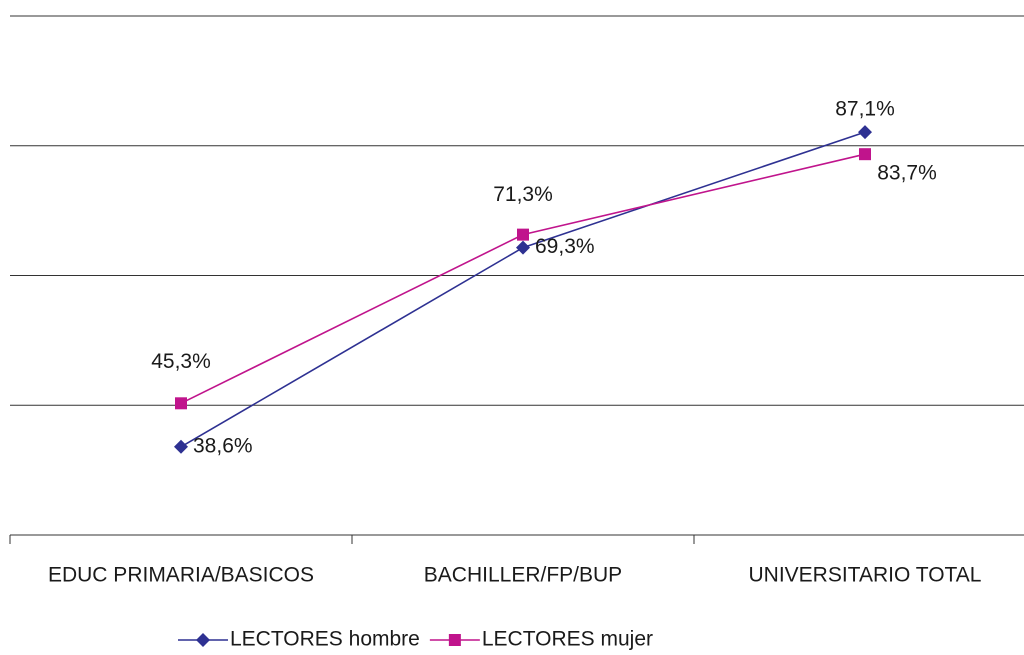  I want to click on data-label: 83,7%, so click(907, 173).